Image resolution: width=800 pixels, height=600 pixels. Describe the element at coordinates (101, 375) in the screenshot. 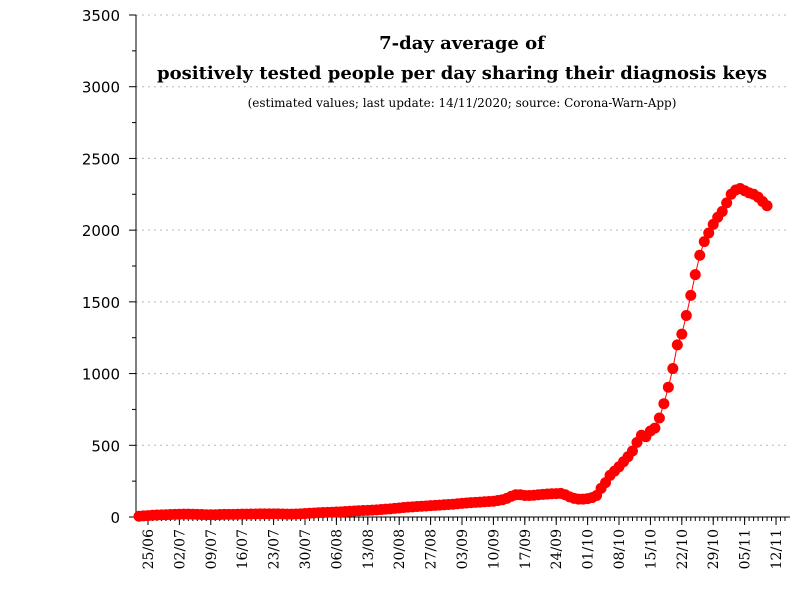

I see `y-tick-label: 1000` at that location.